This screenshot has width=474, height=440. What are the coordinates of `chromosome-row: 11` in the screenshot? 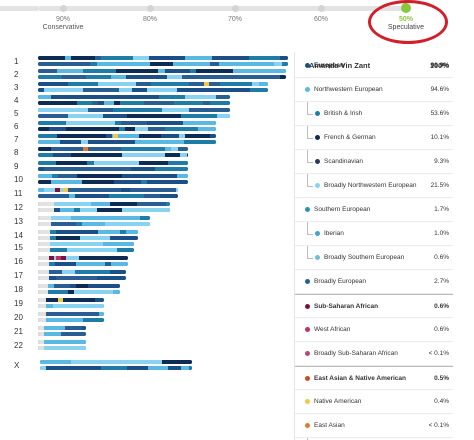 It's located at (152, 194).